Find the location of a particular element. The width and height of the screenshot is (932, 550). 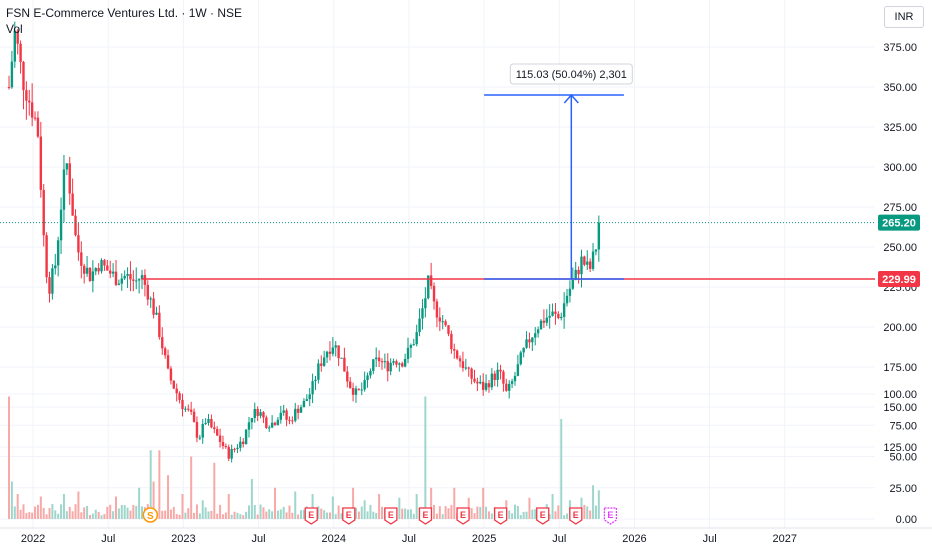

symbol-title: FSN E-Commerce Ventures Ltd. · 1W · NSE is located at coordinates (124, 13).